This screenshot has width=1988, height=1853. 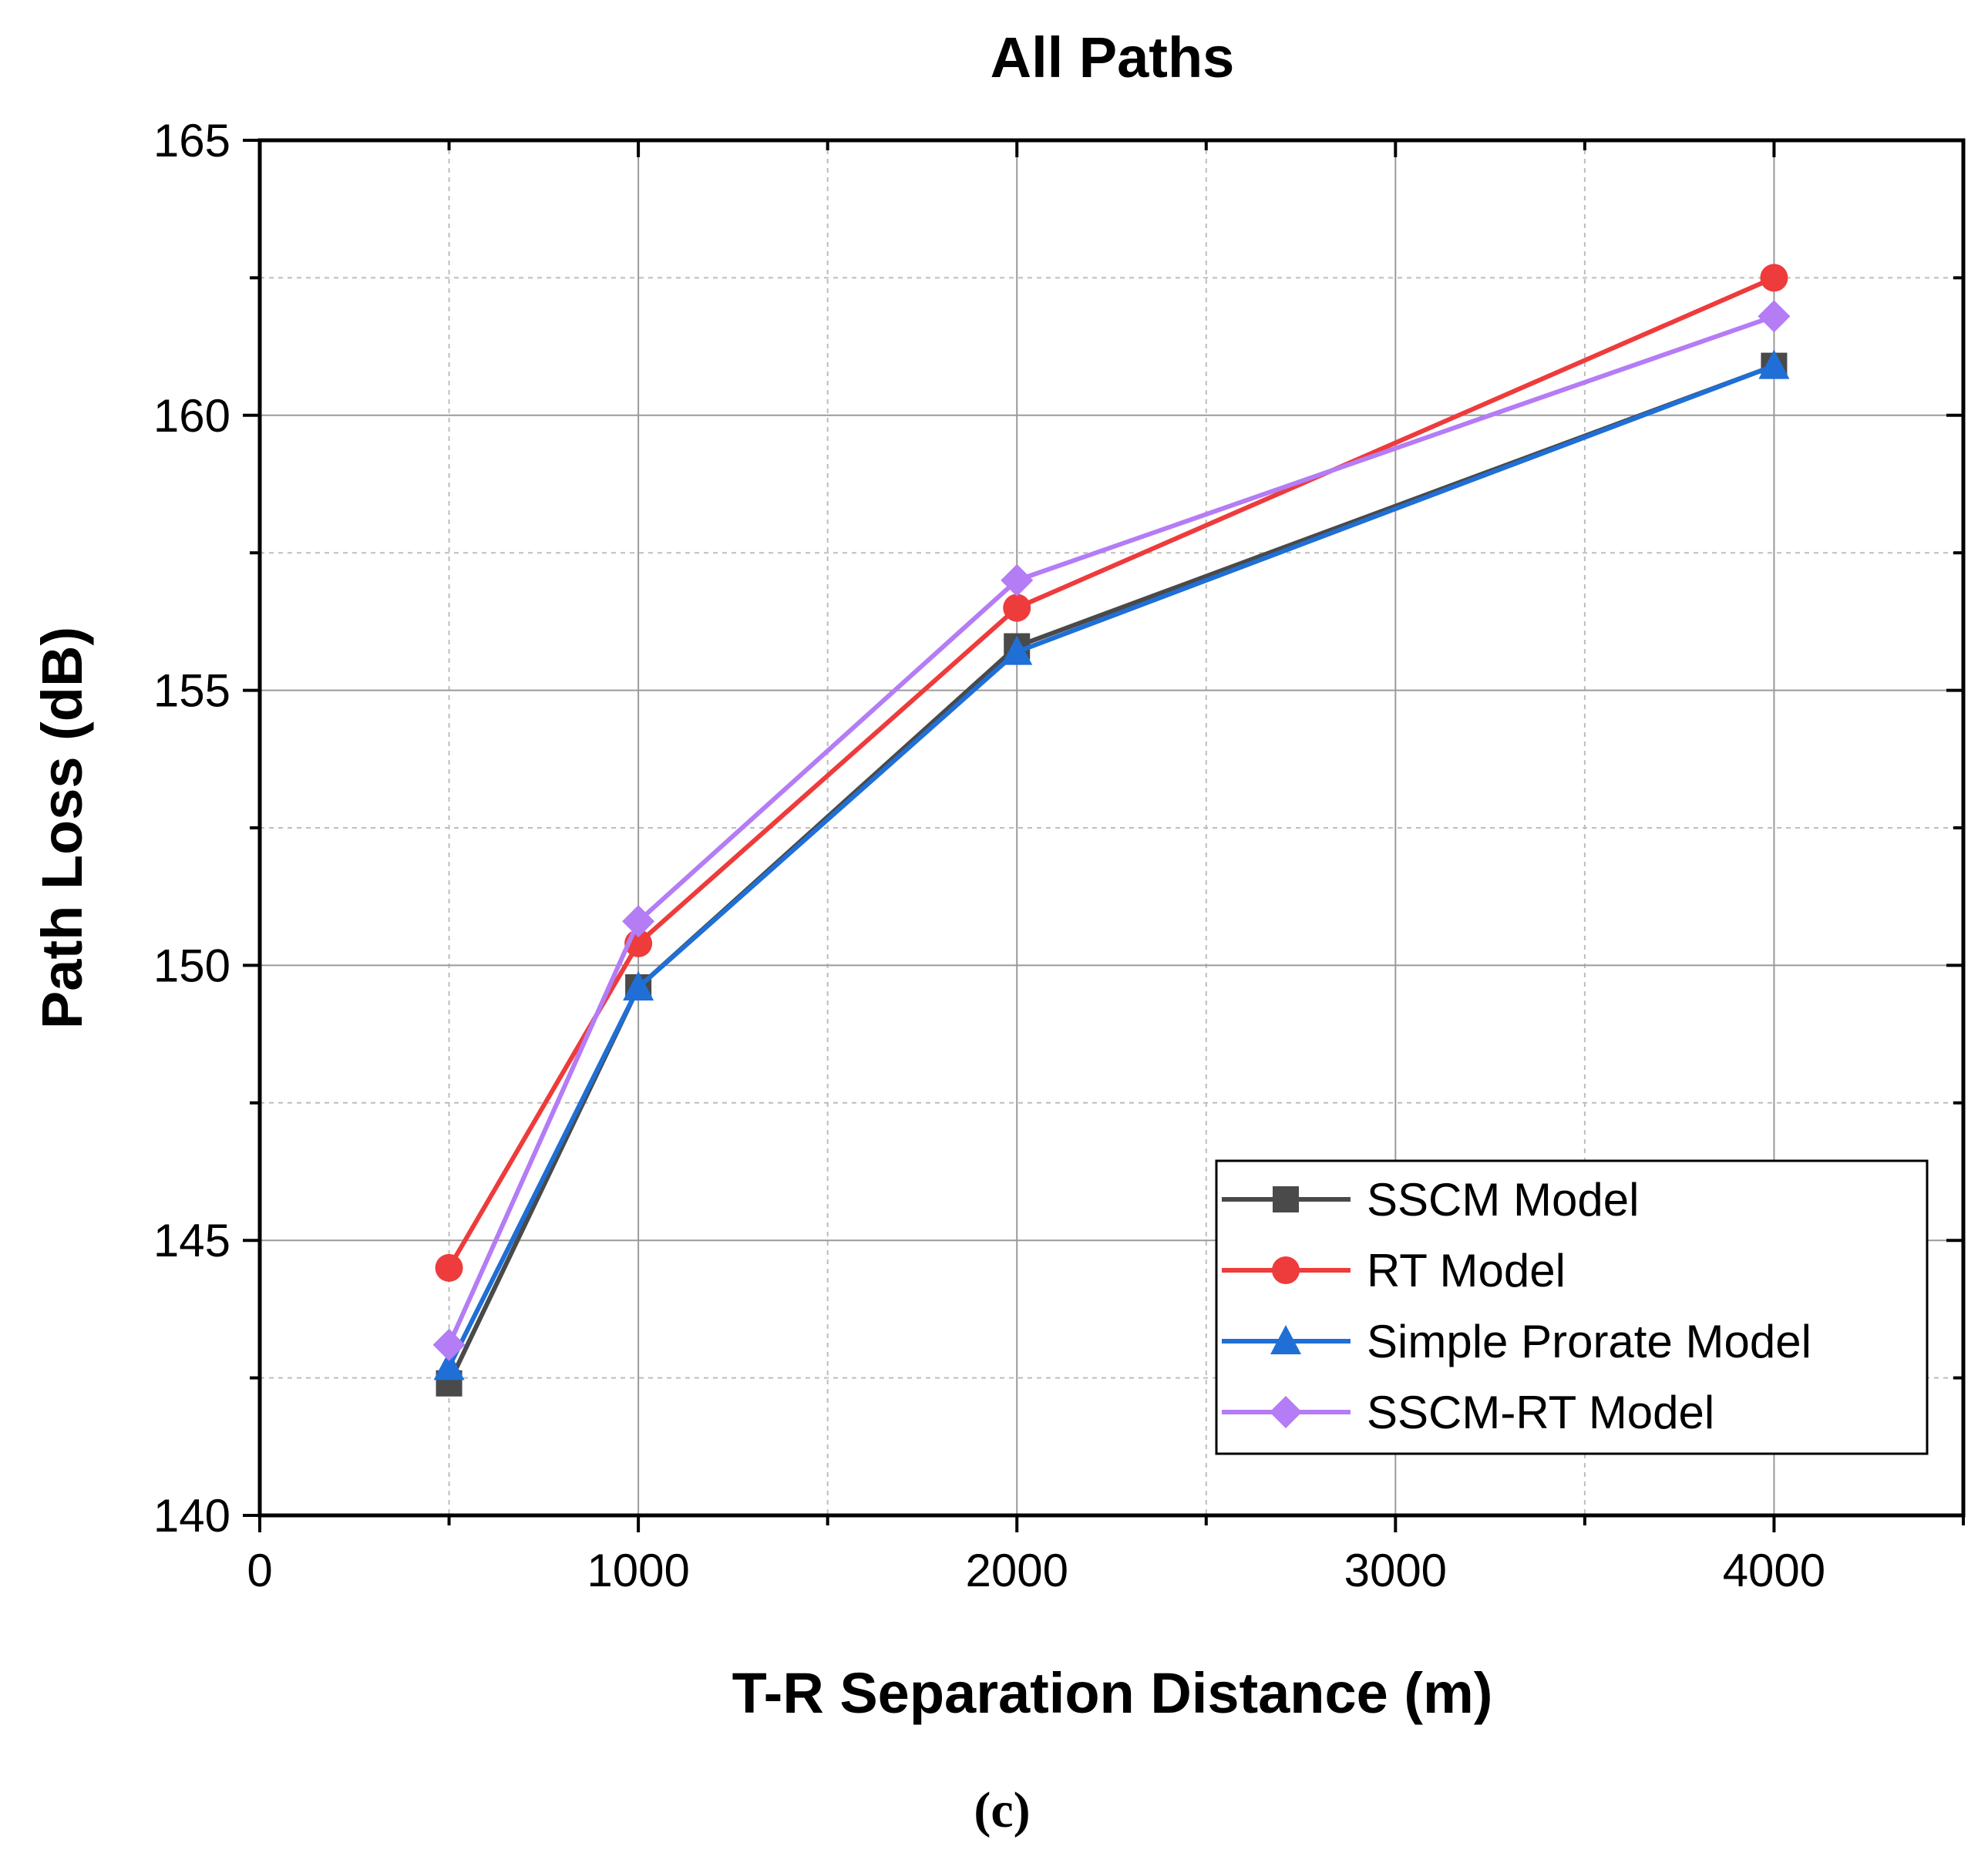 I want to click on figure-caption: (c), so click(x=1002, y=1810).